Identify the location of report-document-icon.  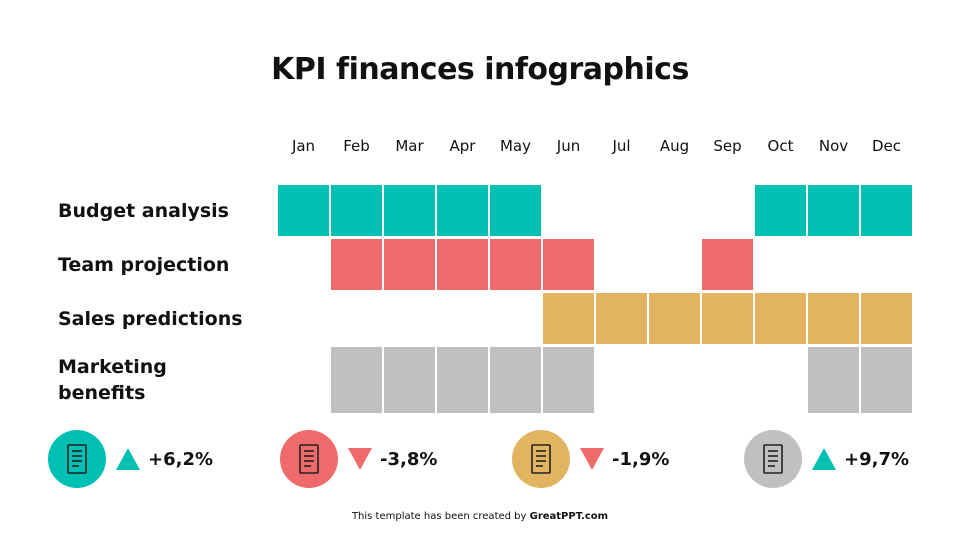
(77, 459).